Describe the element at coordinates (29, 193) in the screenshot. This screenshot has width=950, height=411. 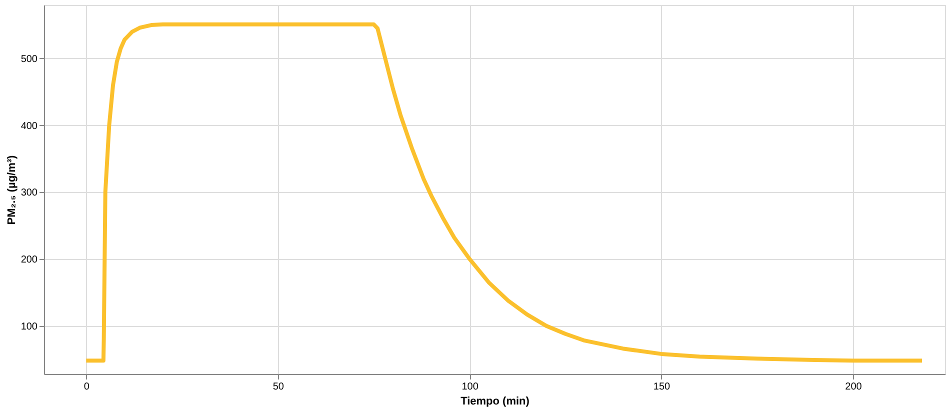
I see `y-tick-label: 300` at that location.